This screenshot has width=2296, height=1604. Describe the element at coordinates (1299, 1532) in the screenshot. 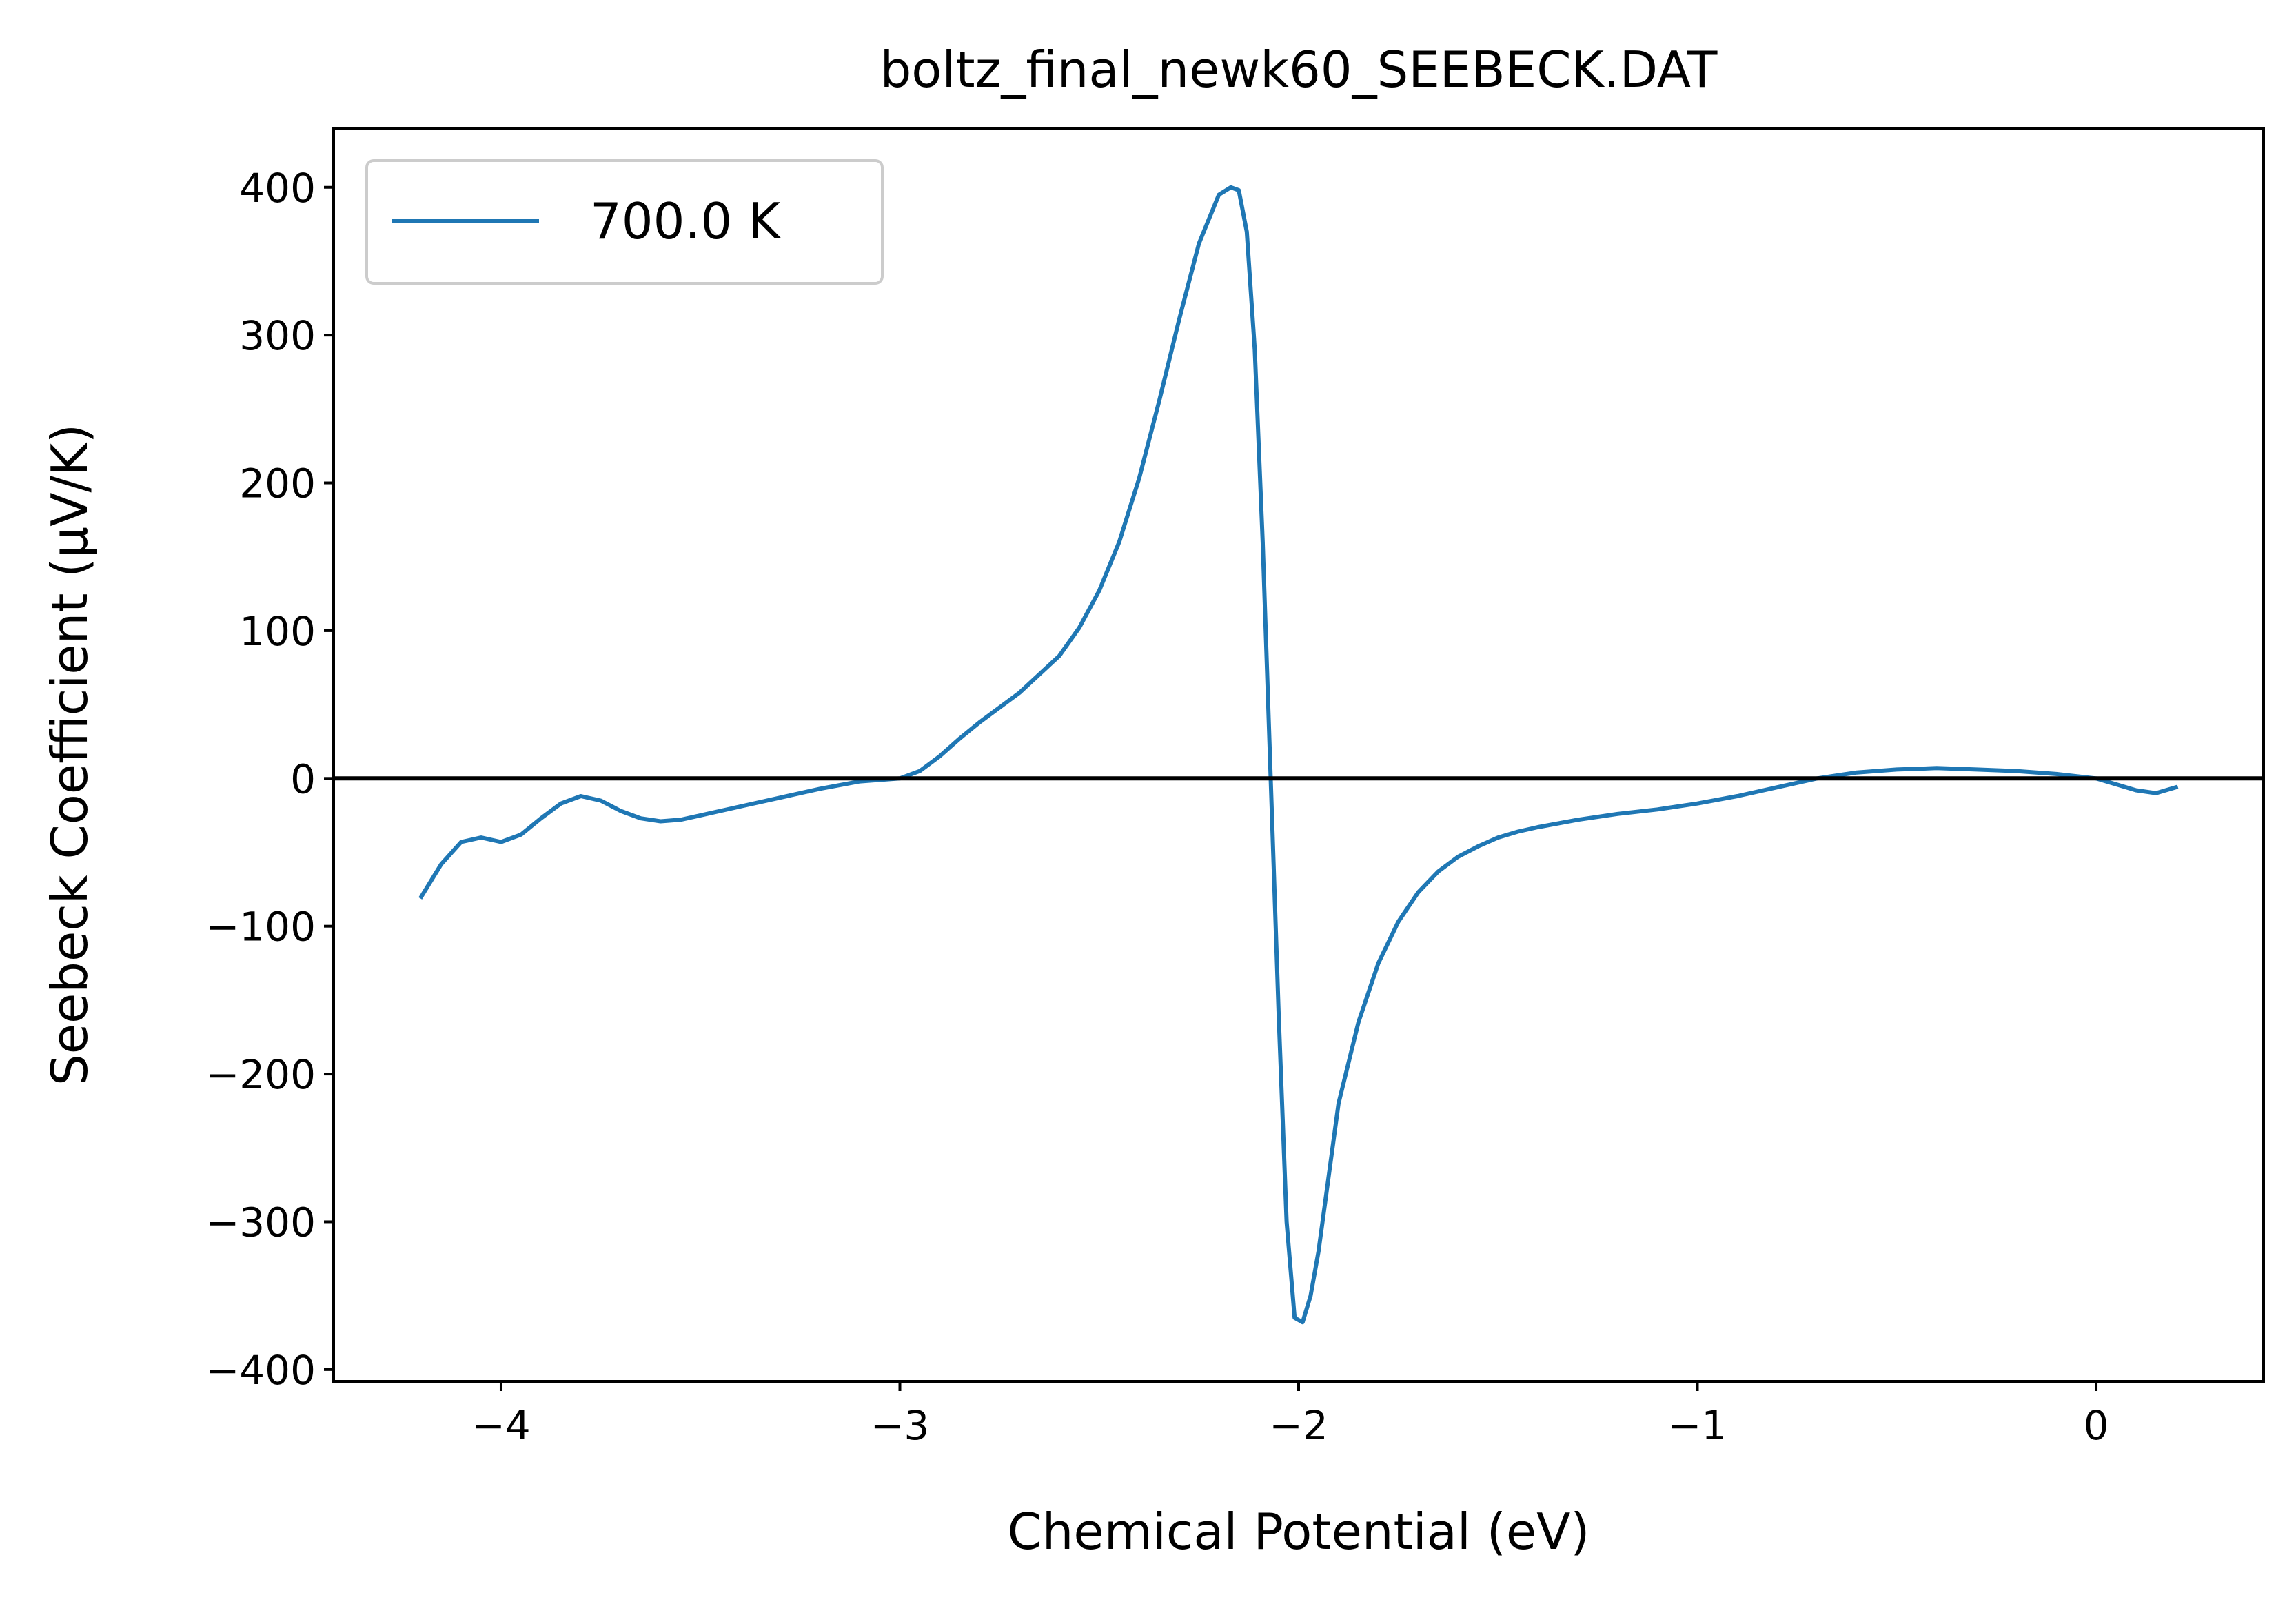

I see `x-axis-title: Chemical Potential (eV)` at that location.